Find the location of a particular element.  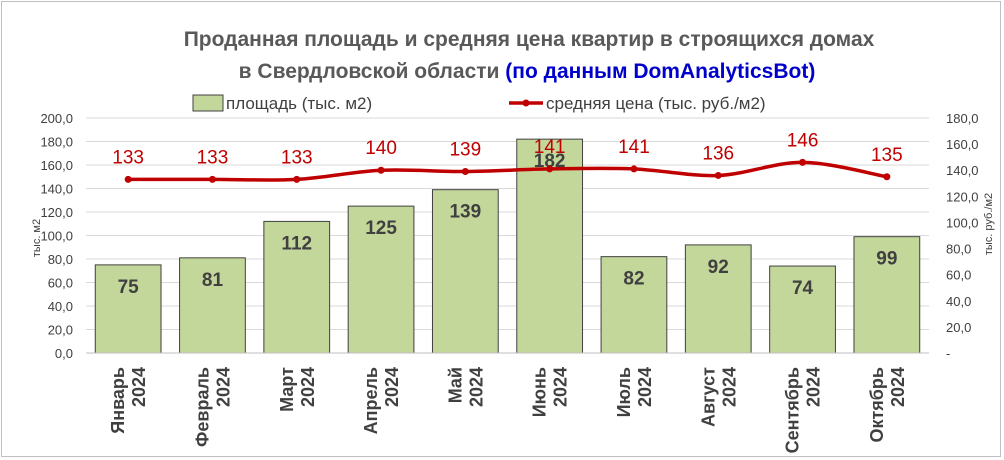

y2-tick-label: 140,0 is located at coordinates (962, 170).